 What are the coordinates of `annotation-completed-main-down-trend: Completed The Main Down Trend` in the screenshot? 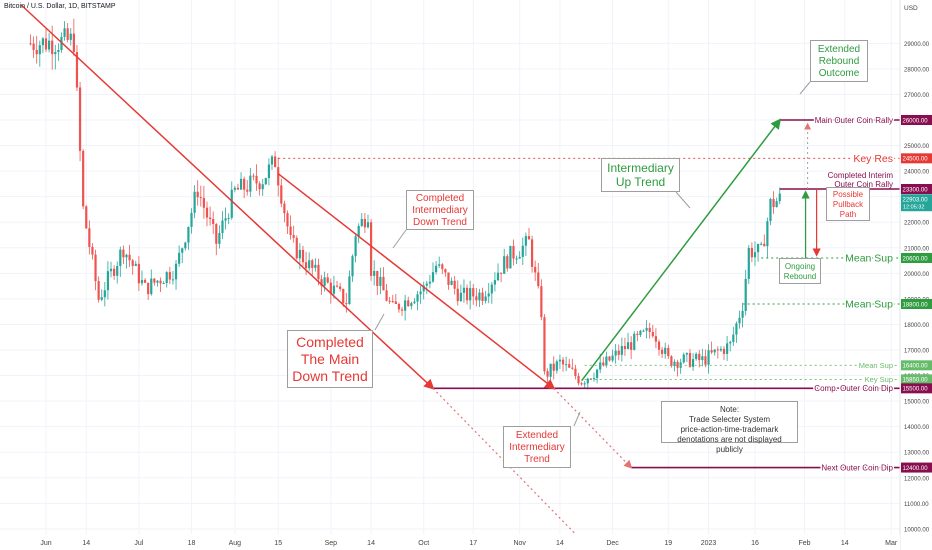 It's located at (330, 359).